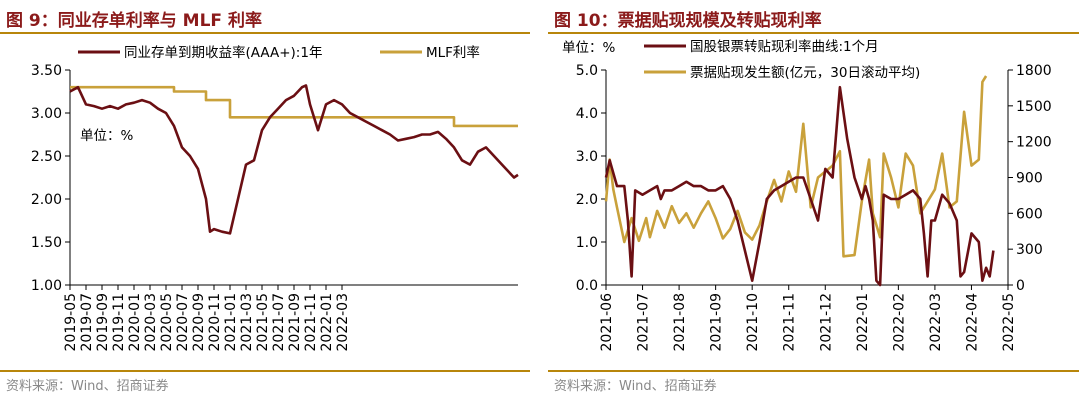 The height and width of the screenshot is (400, 1079). Describe the element at coordinates (1034, 143) in the screenshot. I see `y2-tick-label: 1200` at that location.